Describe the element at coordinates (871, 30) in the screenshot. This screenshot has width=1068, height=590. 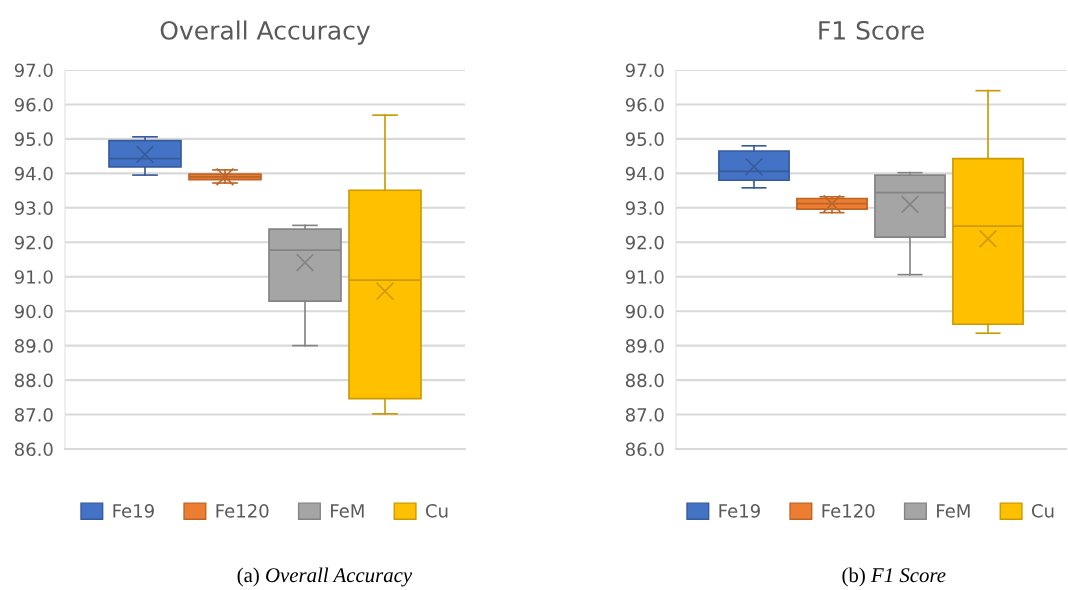
I see `chart-title: F1 Score` at that location.